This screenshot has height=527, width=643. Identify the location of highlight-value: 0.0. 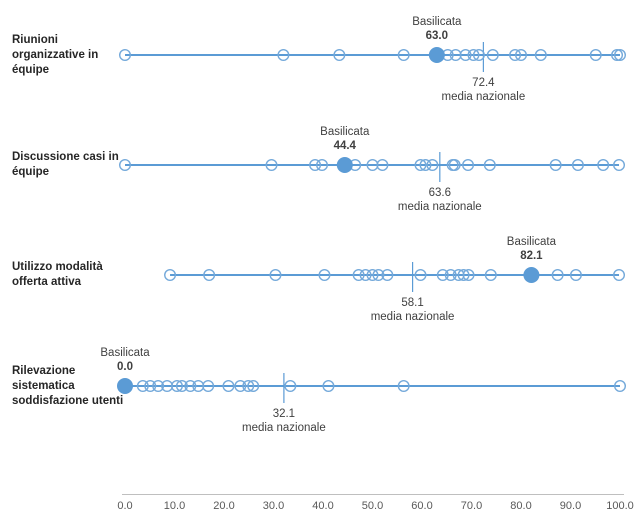
(125, 367).